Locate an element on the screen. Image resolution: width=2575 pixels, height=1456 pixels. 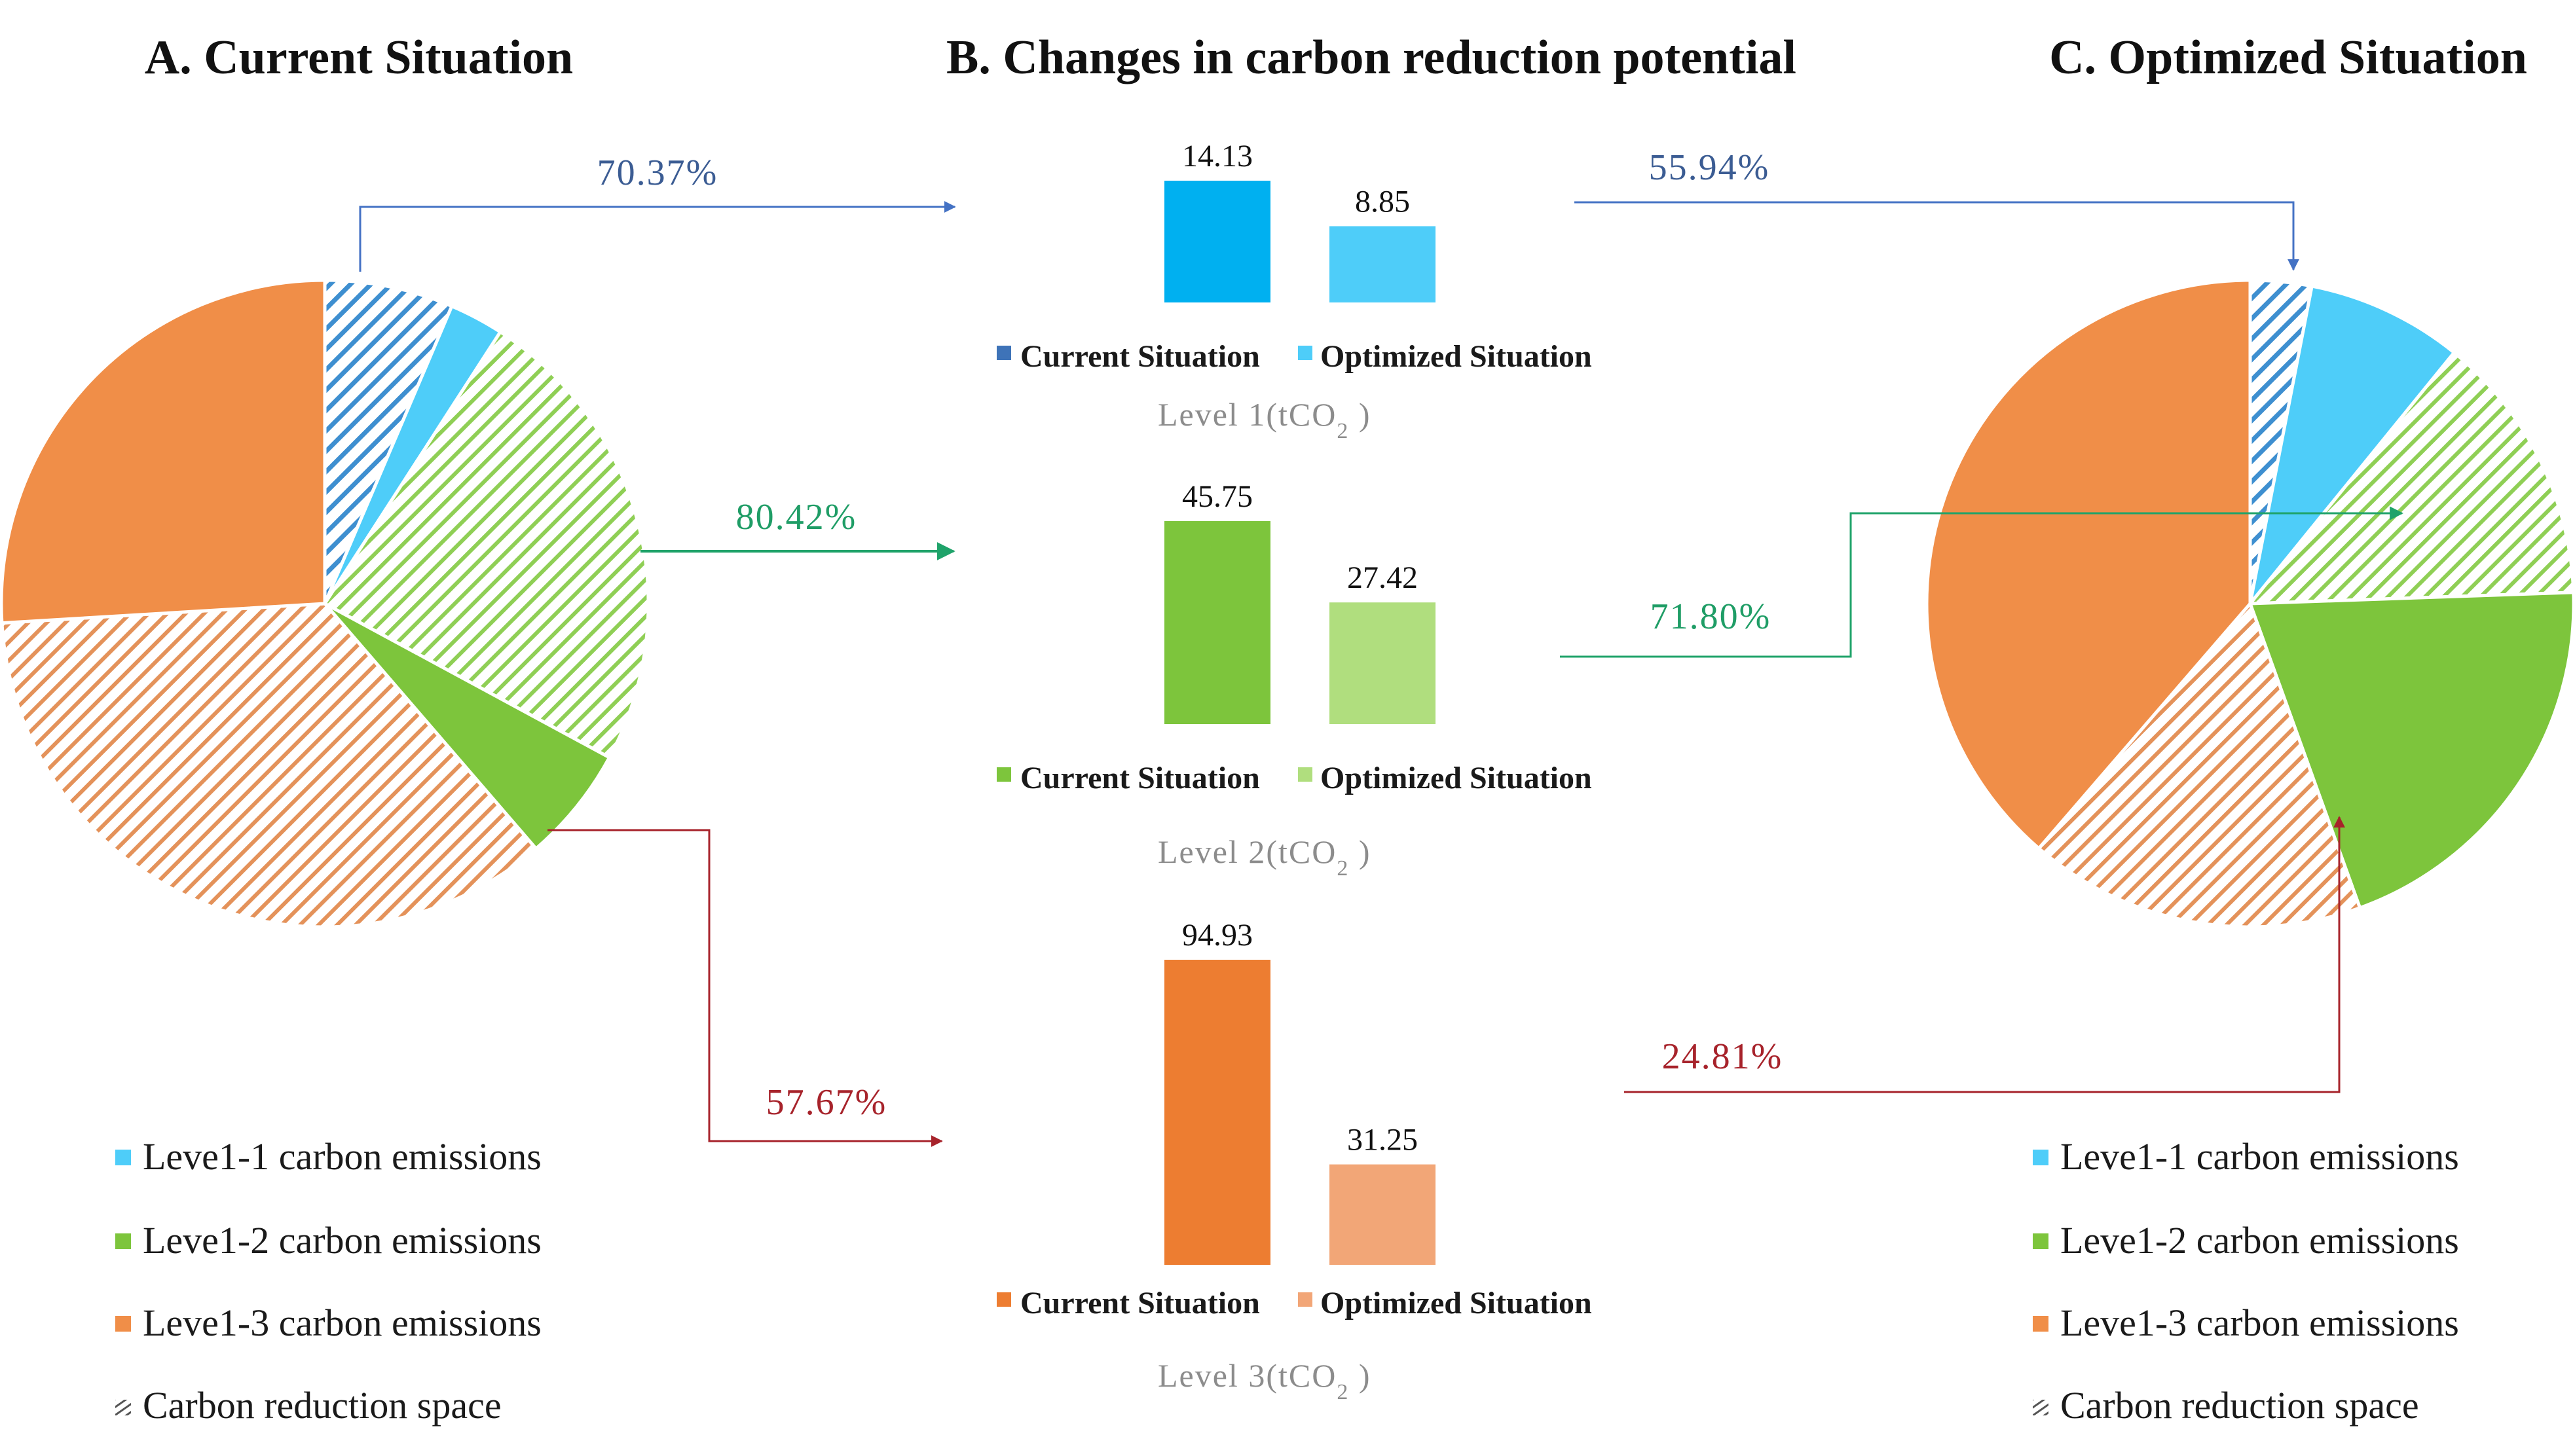
bar-level3-optimized-situation is located at coordinates (1382, 1214).